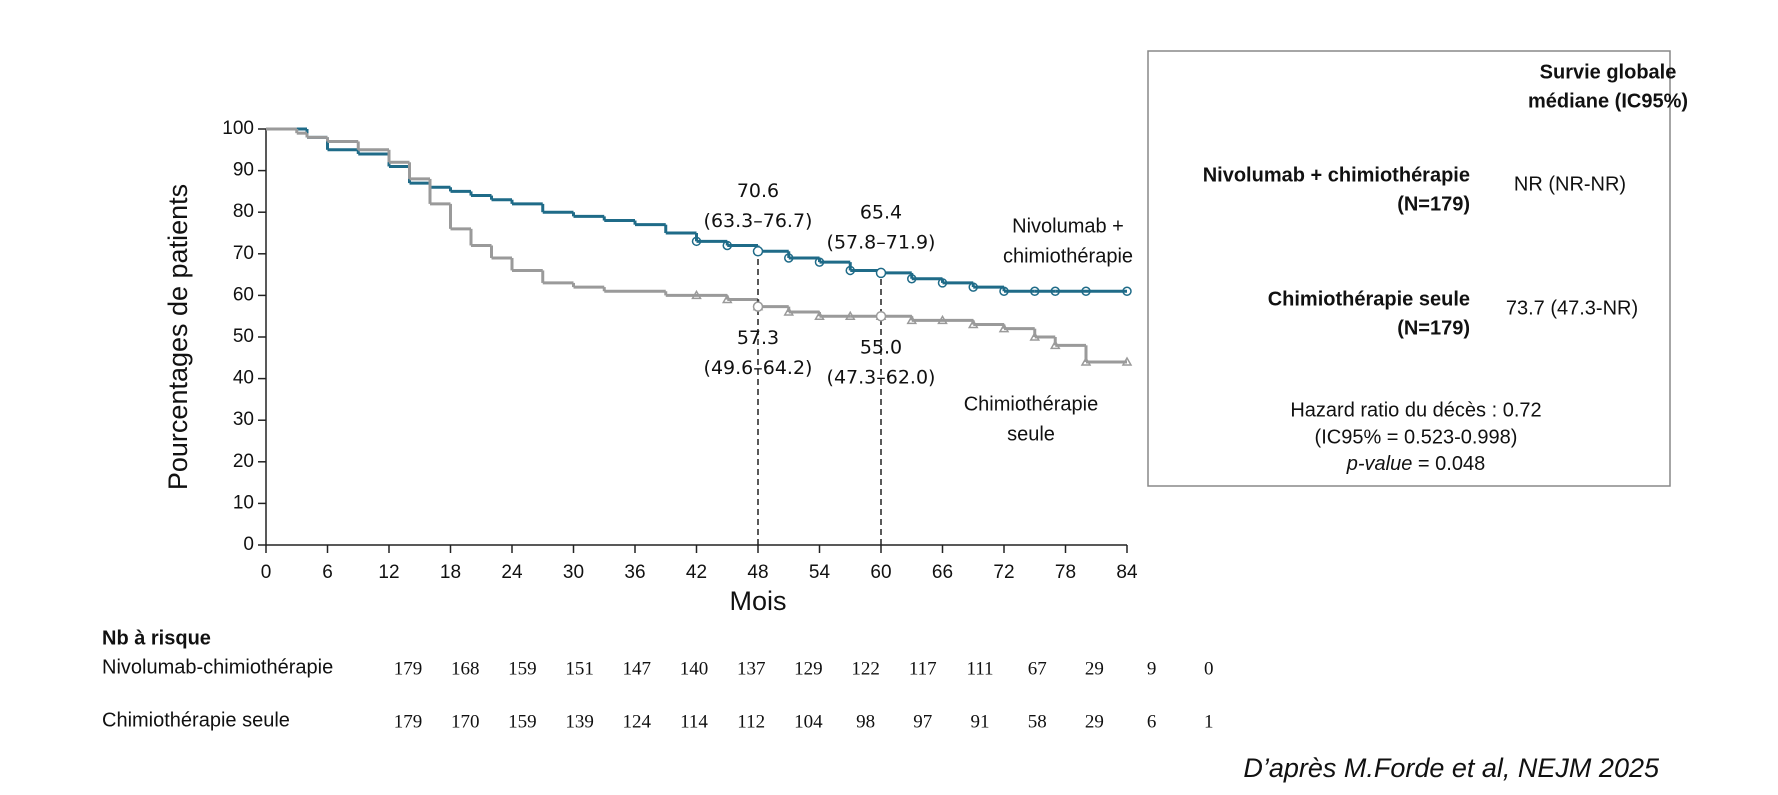  I want to click on source: D’après M.Forde et al, NEJM 2025, so click(1451, 768).